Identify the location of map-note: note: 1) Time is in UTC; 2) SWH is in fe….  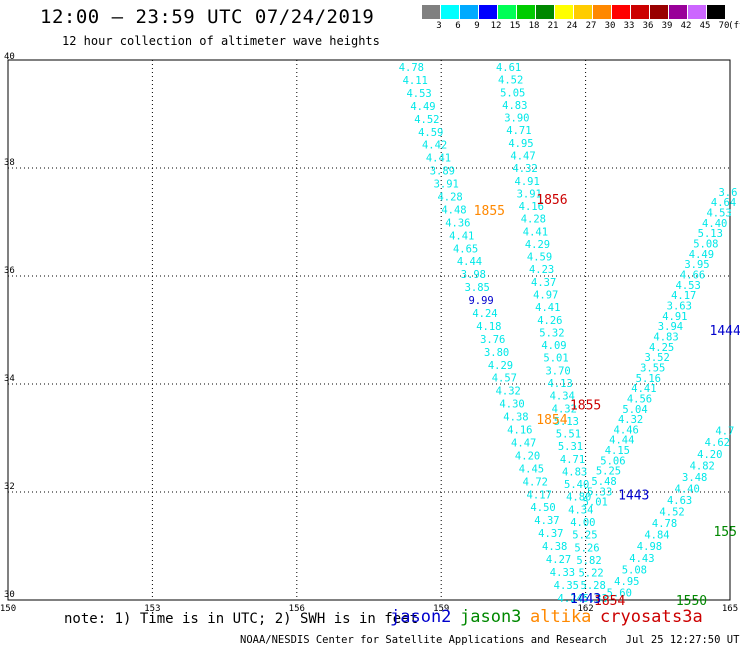
(241, 619).